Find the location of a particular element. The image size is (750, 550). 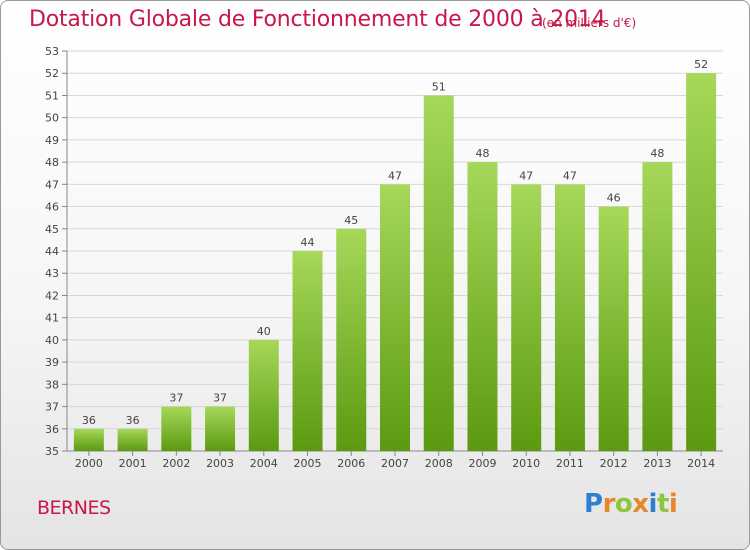

y-tick-label: 37 is located at coordinates (52, 407).